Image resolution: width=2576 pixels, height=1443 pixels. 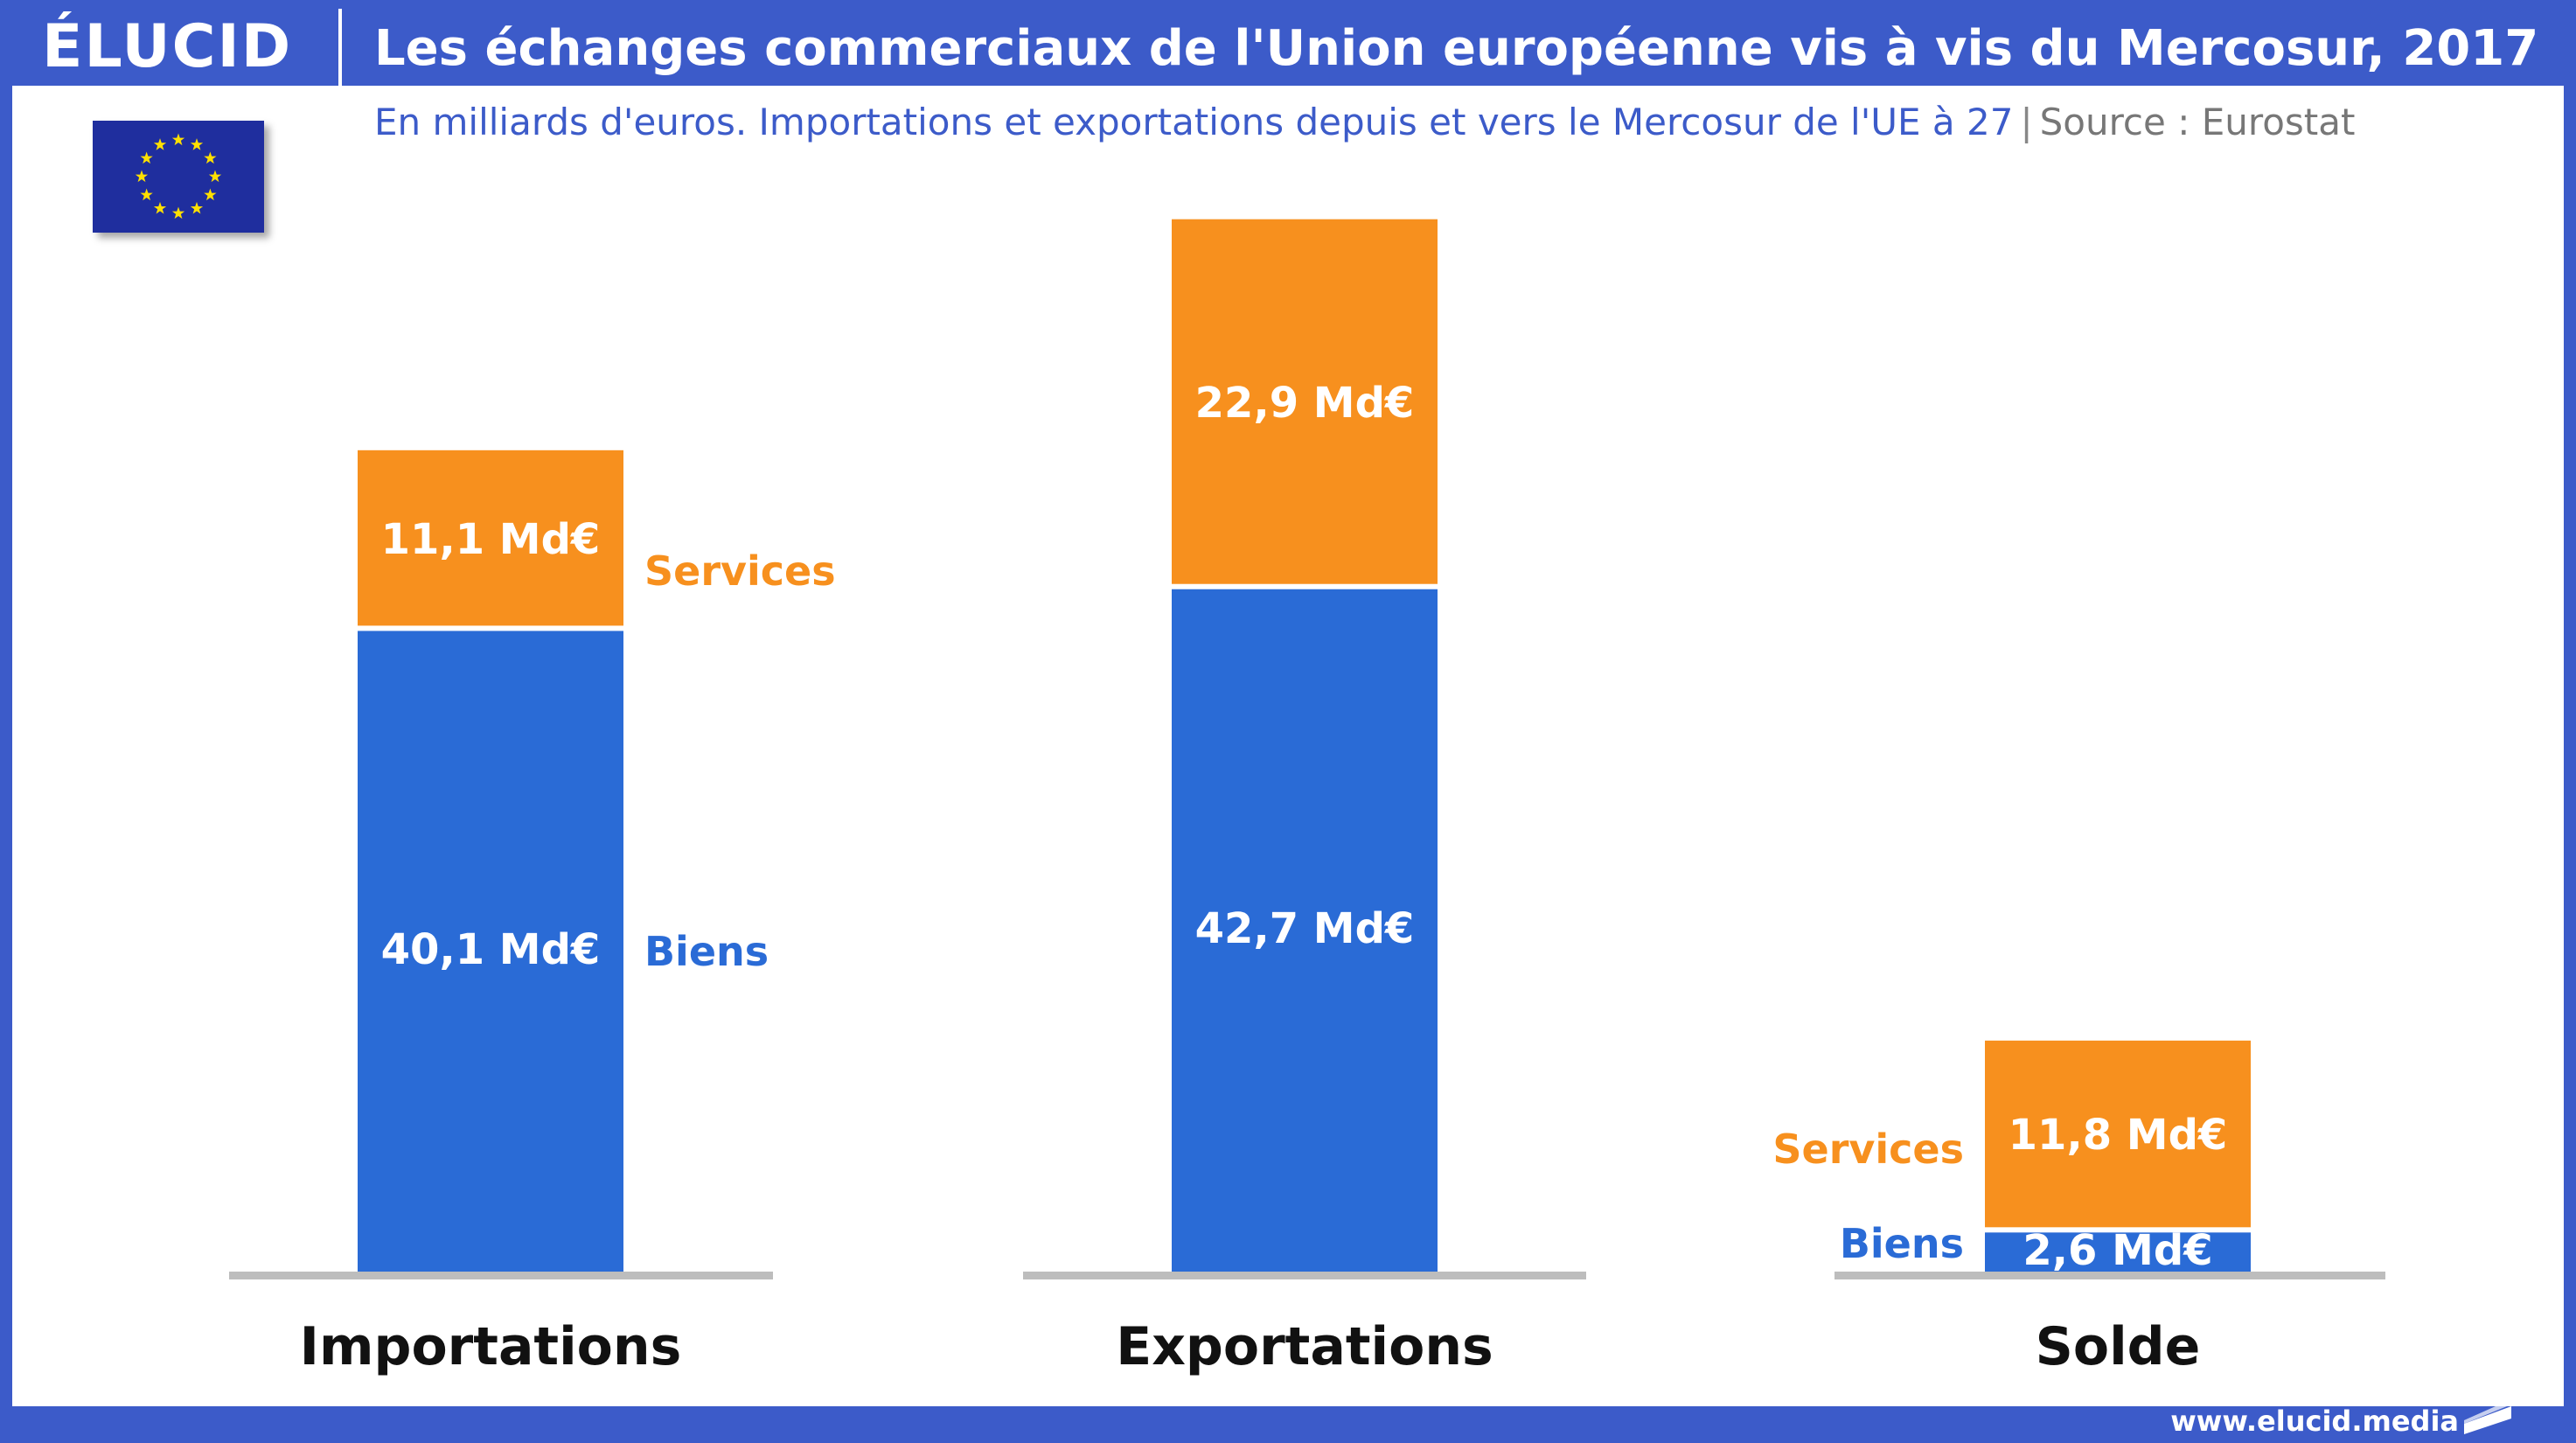 What do you see at coordinates (490, 1346) in the screenshot?
I see `category-label-importations: Importations` at bounding box center [490, 1346].